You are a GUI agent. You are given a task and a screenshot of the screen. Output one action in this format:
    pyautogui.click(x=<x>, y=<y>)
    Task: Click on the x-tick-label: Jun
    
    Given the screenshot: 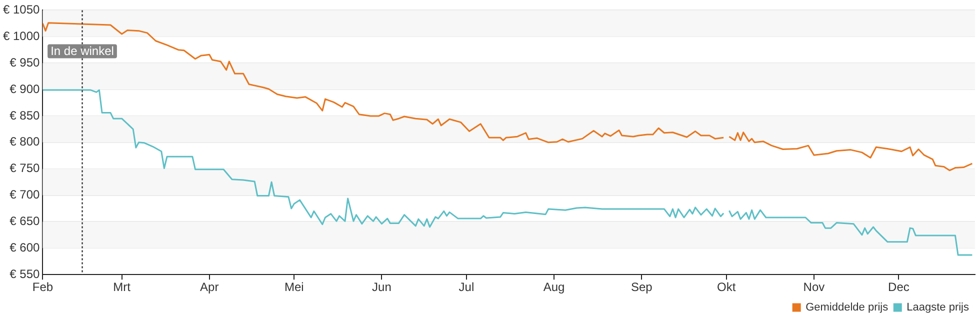 What is the action you would take?
    pyautogui.click(x=382, y=287)
    